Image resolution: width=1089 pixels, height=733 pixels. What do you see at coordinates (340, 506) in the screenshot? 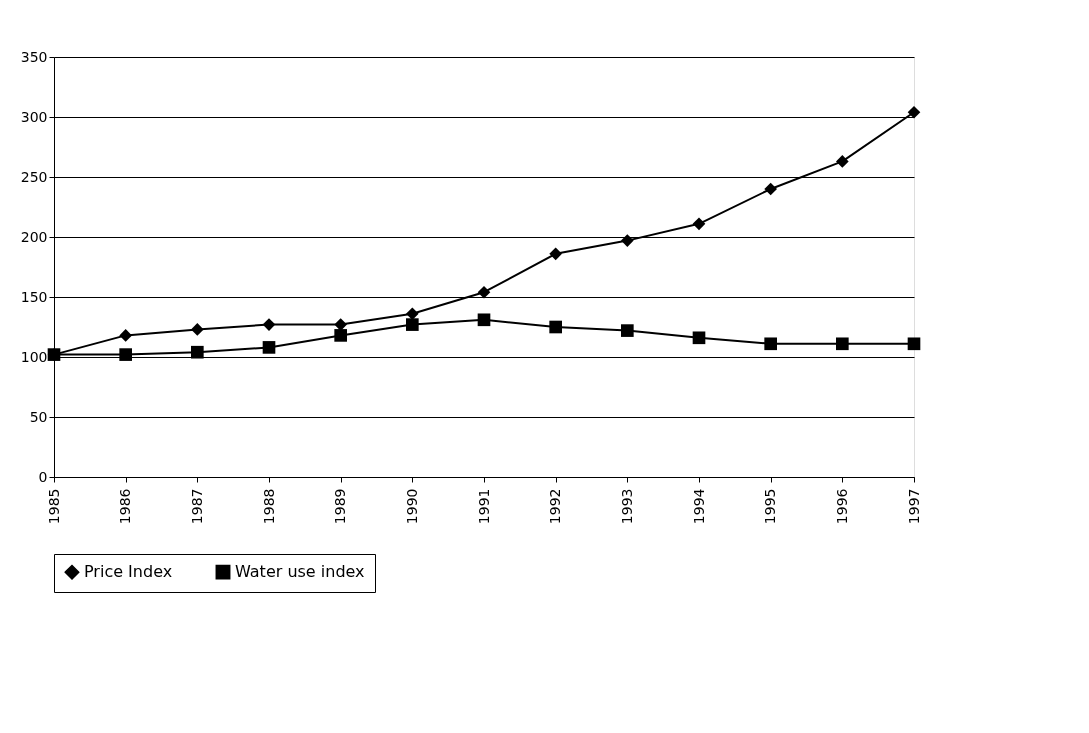
I see `x-tick-label: 1989` at bounding box center [340, 506].